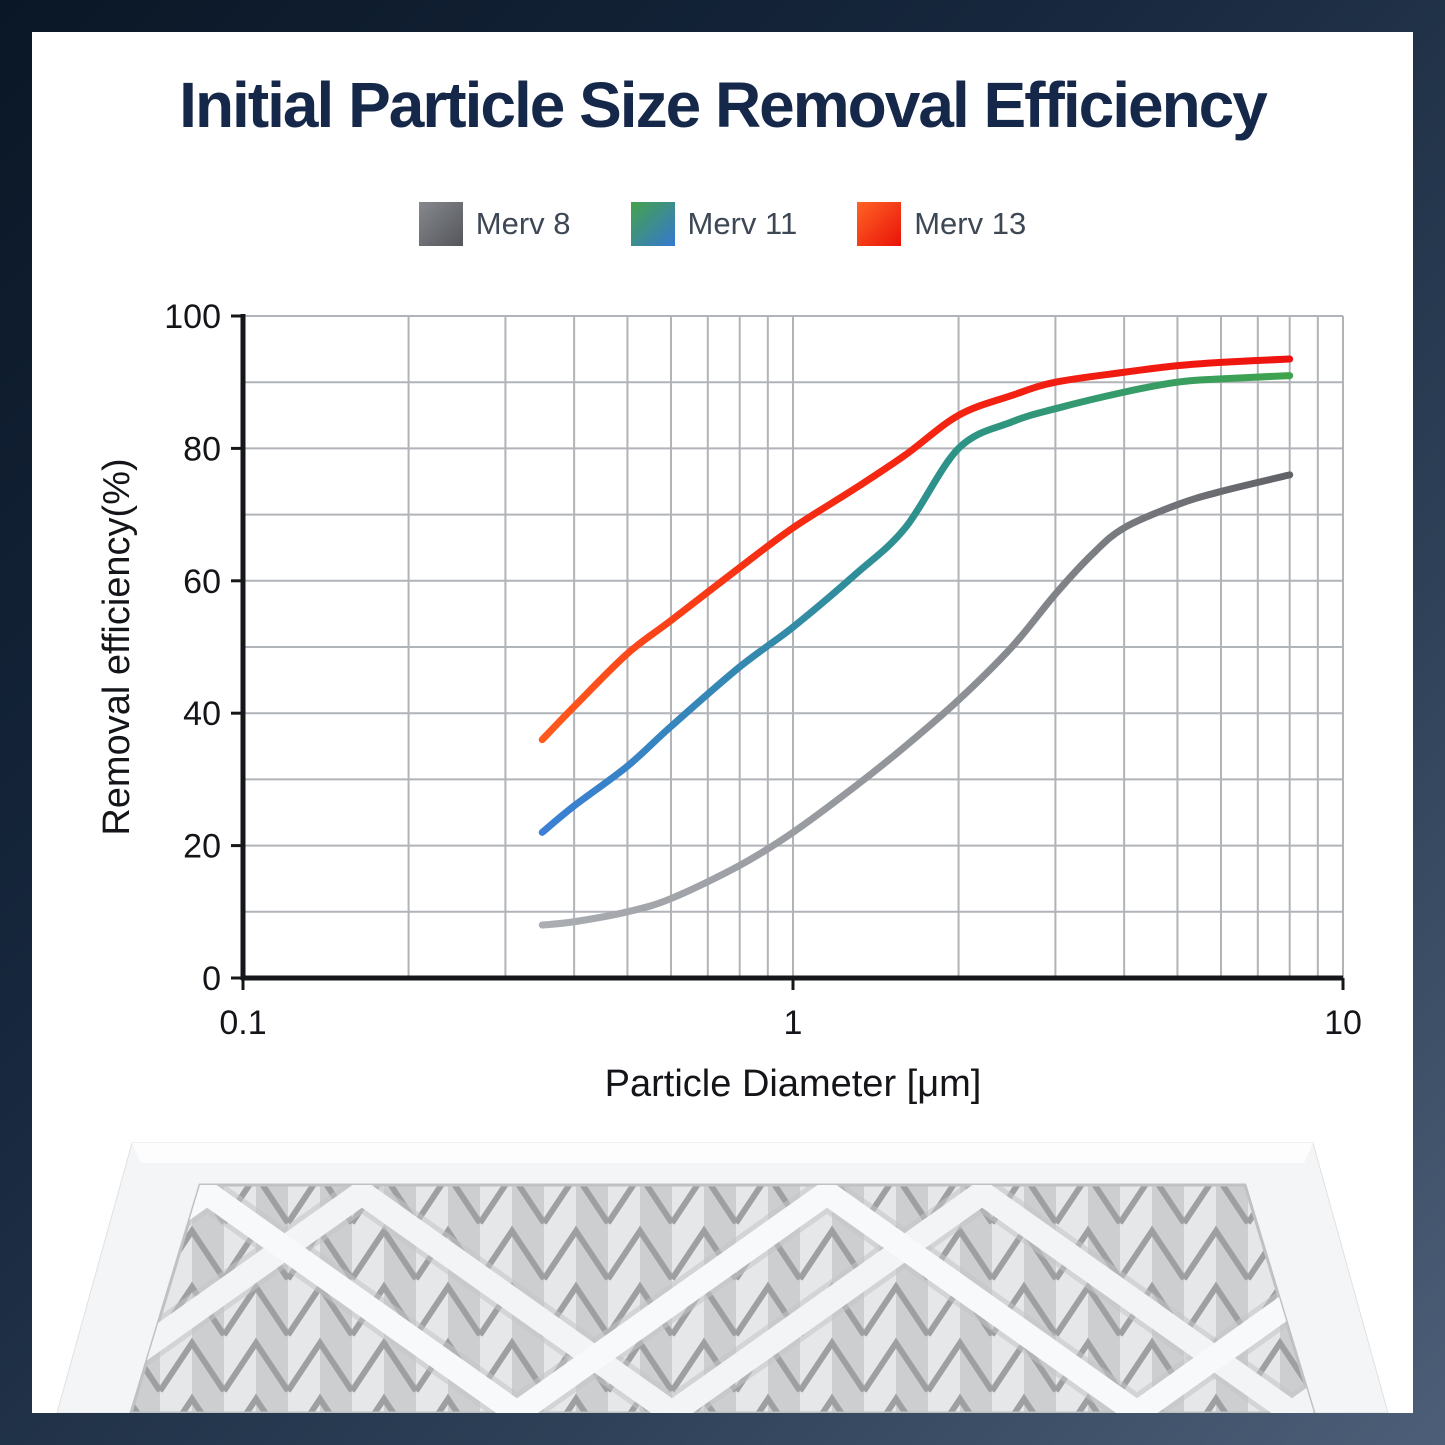  I want to click on chart-legend: Merv 8 Merv 11 Merv 13, so click(722, 224).